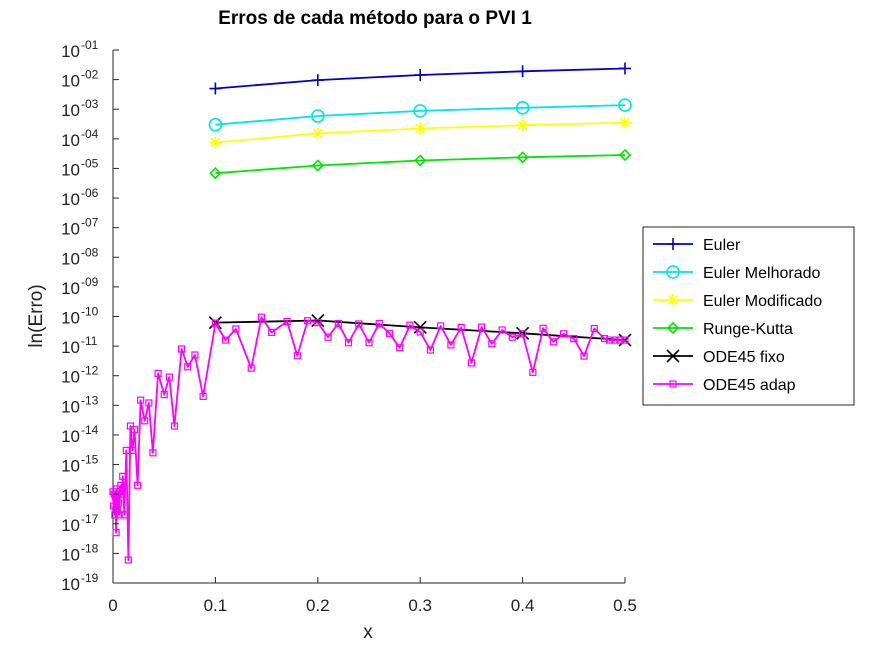  I want to click on legend-label: ODE45 fixo, so click(744, 357).